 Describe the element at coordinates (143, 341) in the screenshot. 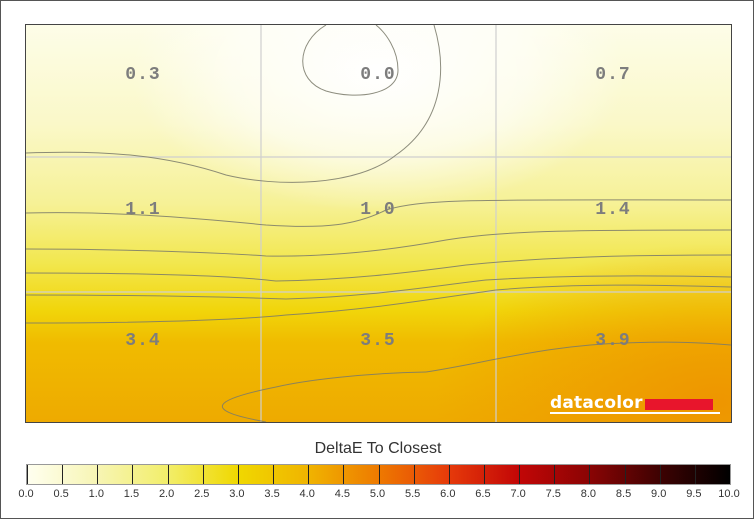

I see `cell-value-r3c1: 3.4` at that location.